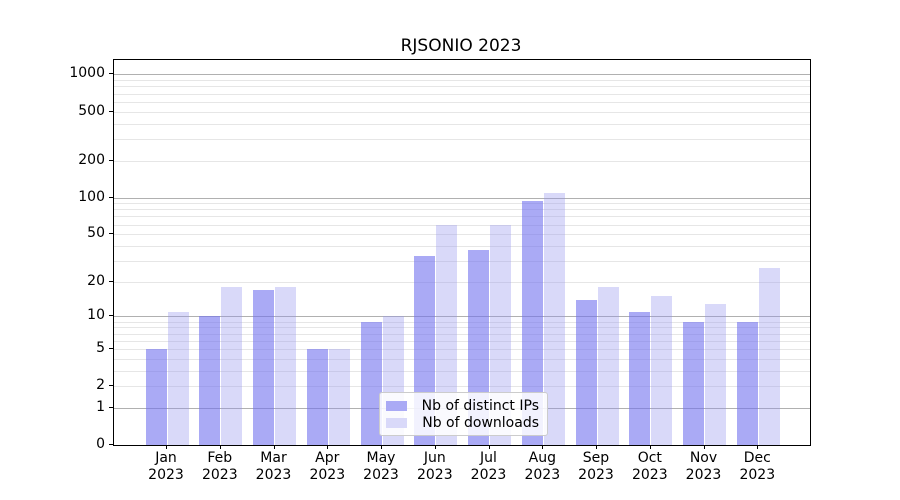 The width and height of the screenshot is (900, 500). What do you see at coordinates (100, 444) in the screenshot?
I see `y-tick-label: 0` at bounding box center [100, 444].